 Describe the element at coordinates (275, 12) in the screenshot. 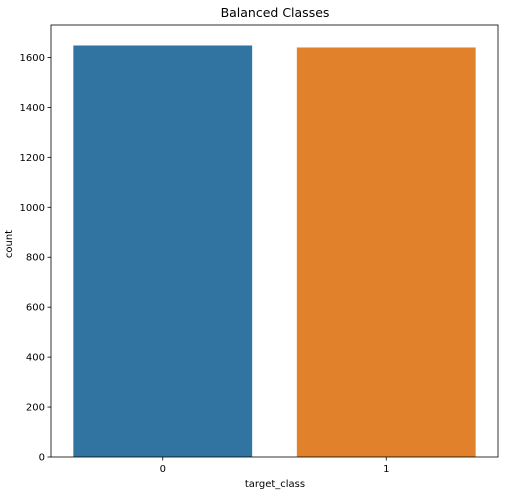

I see `chart-title: Balanced Classes` at that location.